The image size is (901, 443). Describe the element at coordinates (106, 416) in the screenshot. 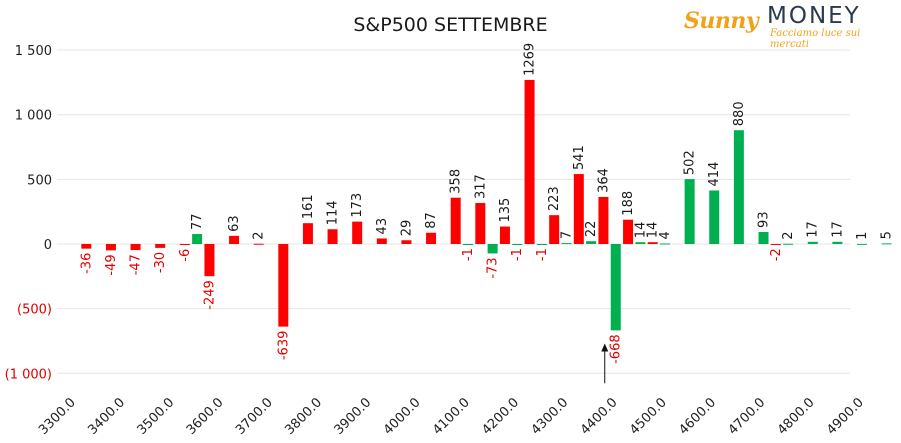

I see `x-tick-label: 3400.0` at that location.